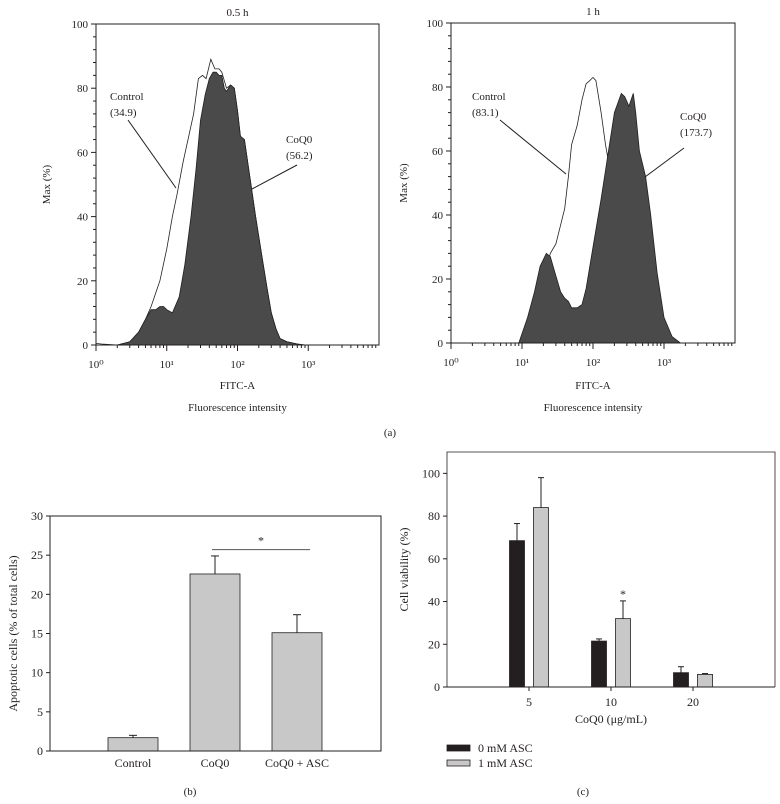  Describe the element at coordinates (238, 13) in the screenshot. I see `chart-title: 0.5 h` at that location.